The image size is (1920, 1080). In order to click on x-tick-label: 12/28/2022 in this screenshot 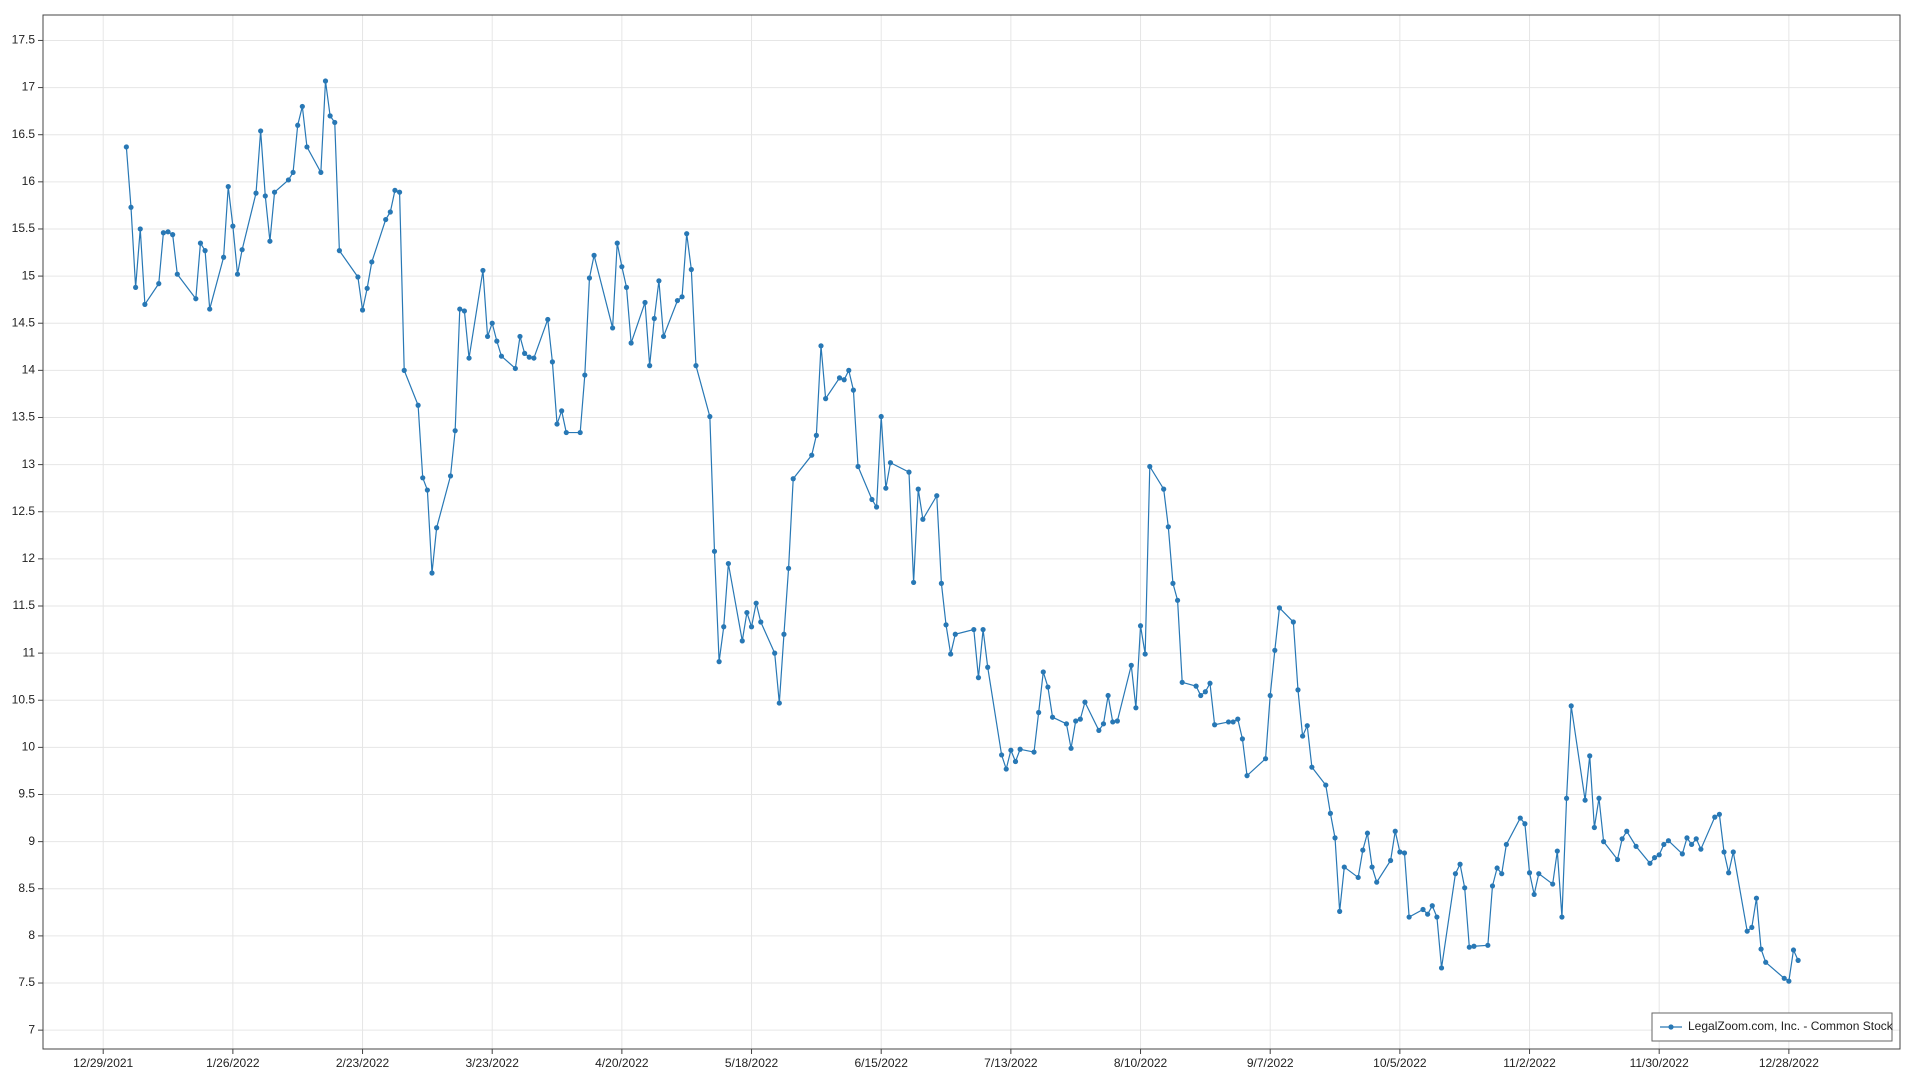, I will do `click(1789, 1063)`.